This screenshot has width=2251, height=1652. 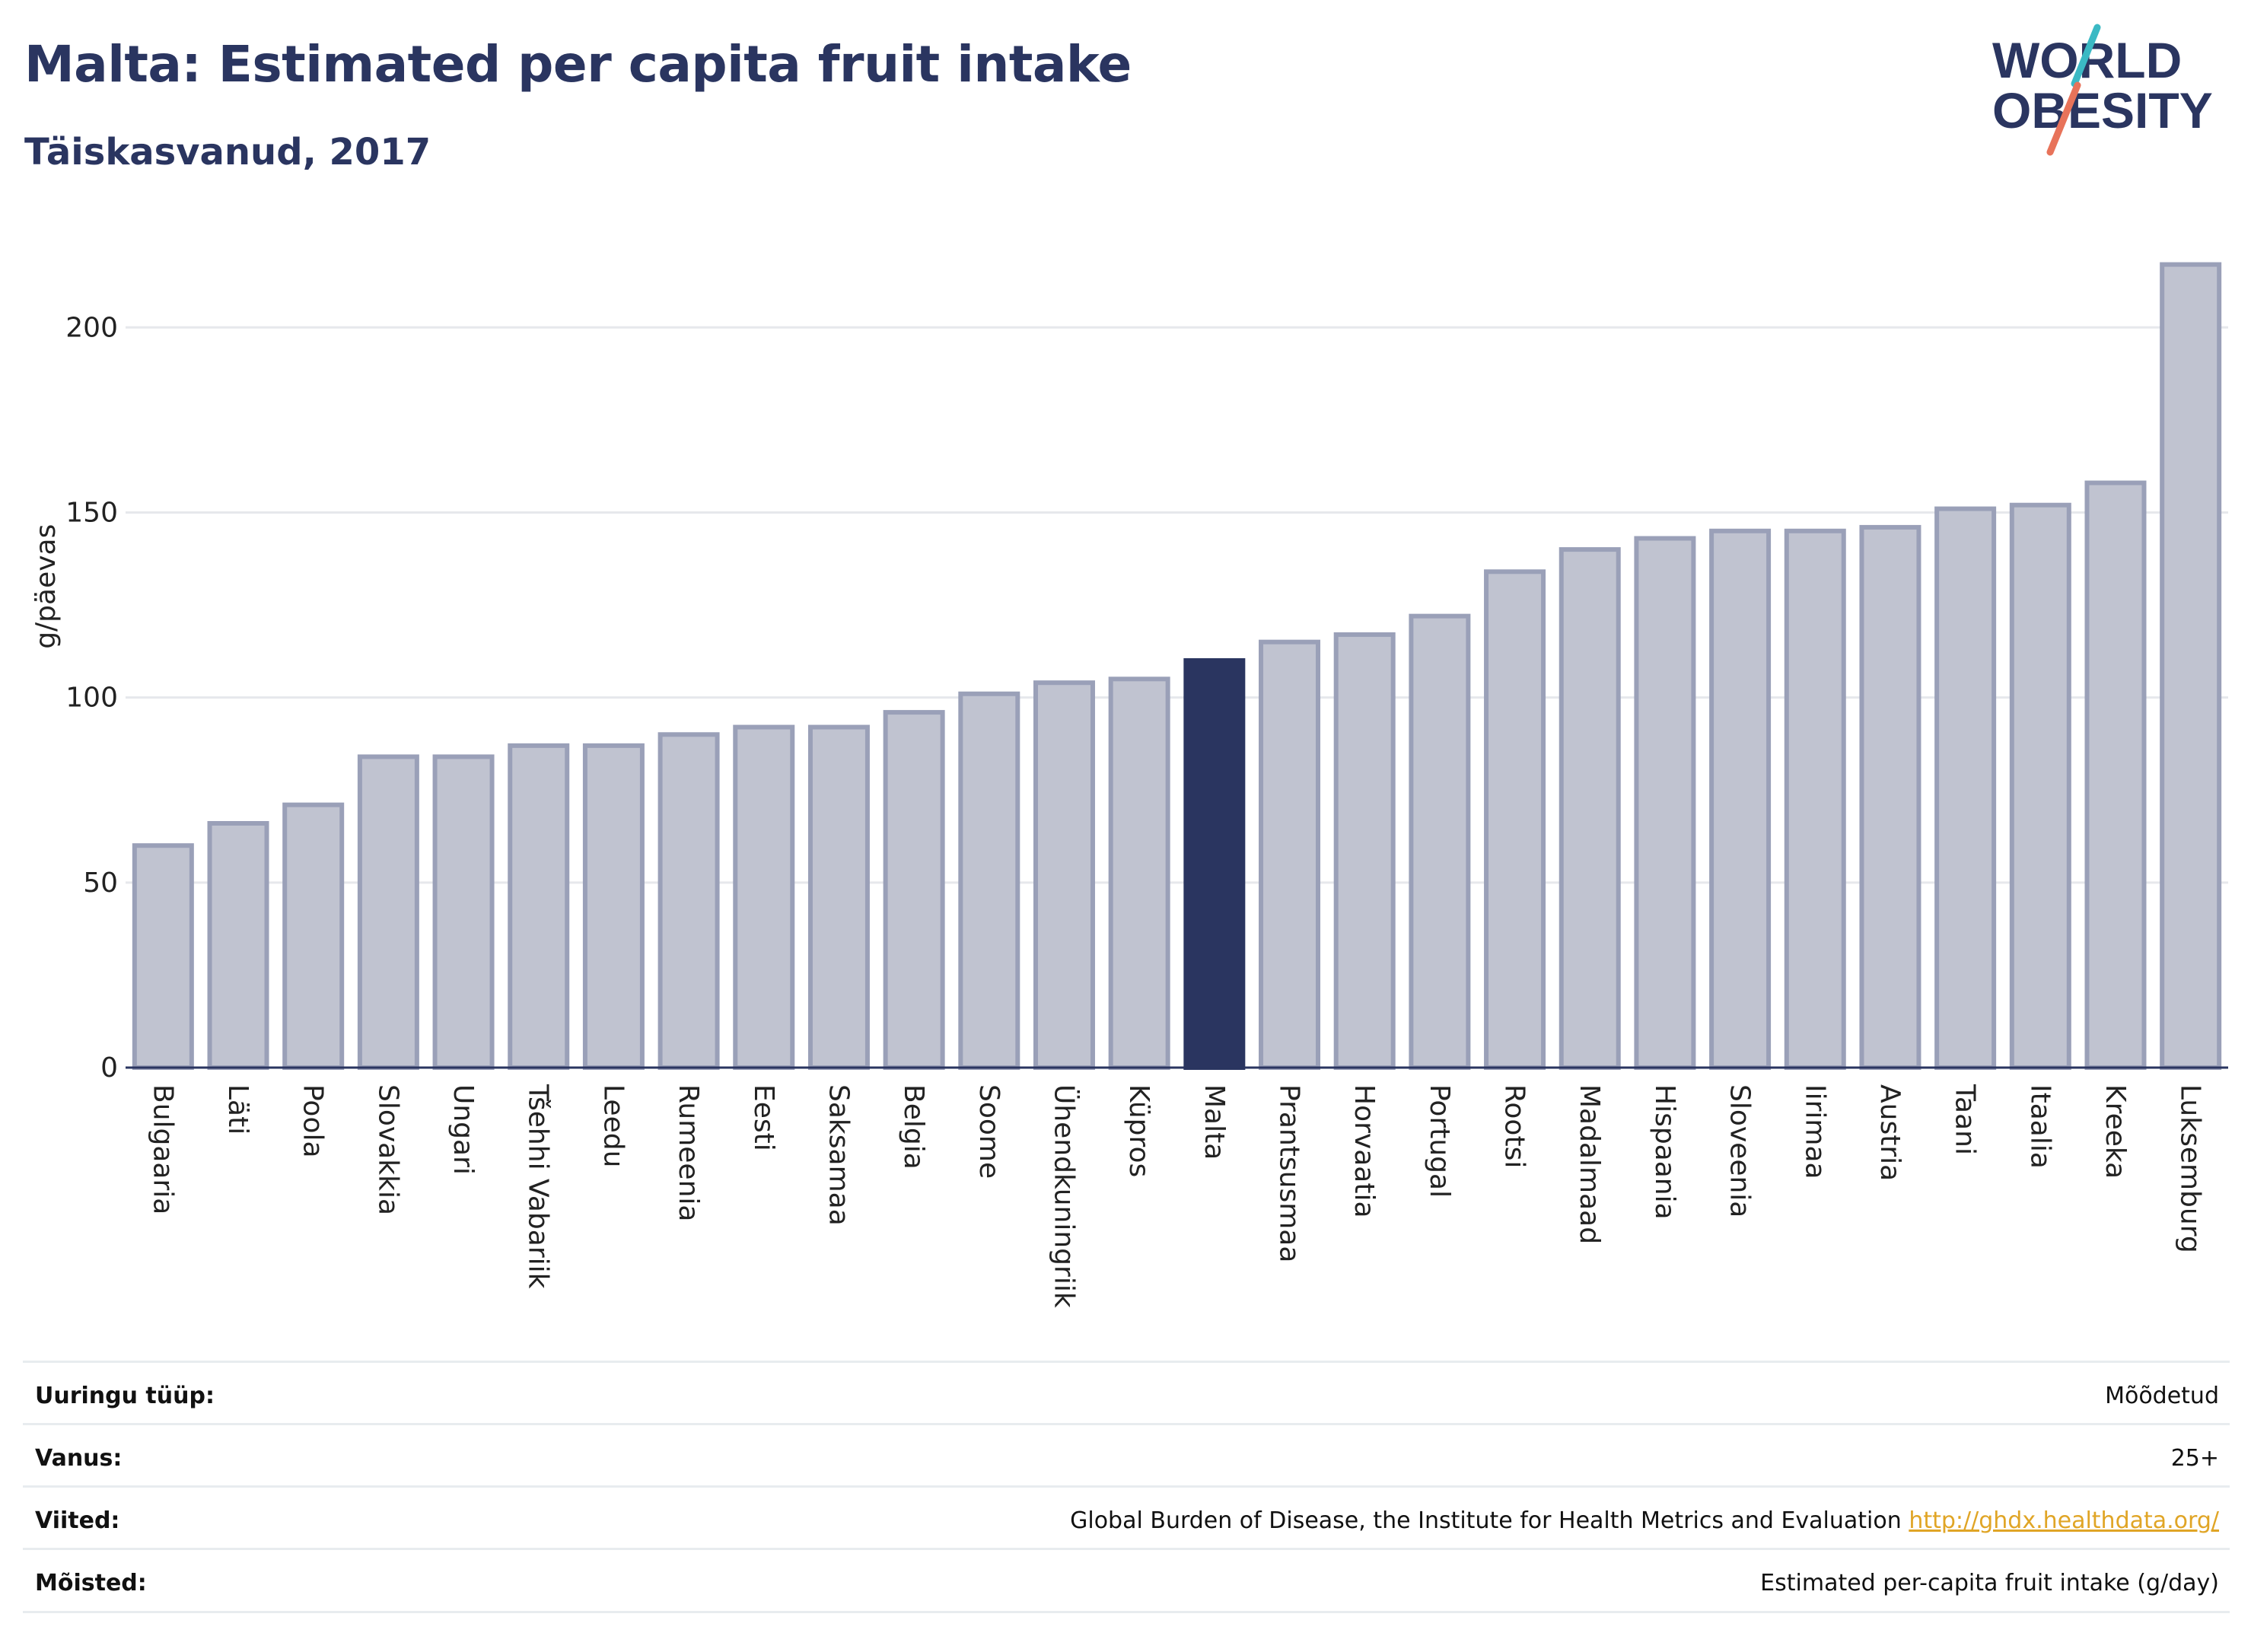 I want to click on y-tick-label: 200, so click(x=91, y=327).